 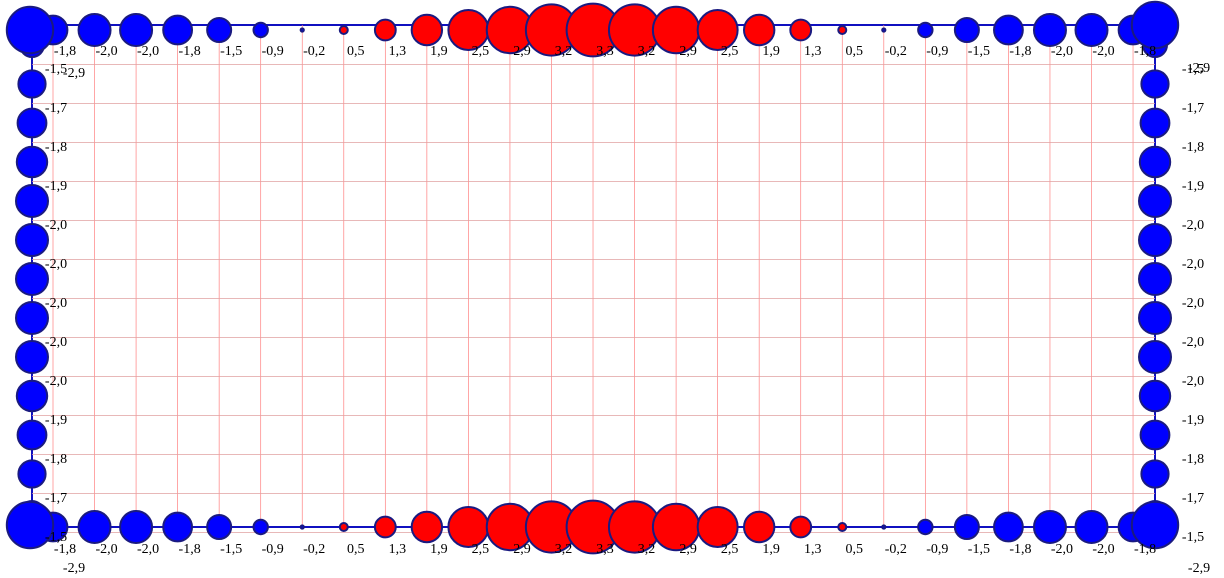 I want to click on value-label: -1,7, so click(x=56, y=108).